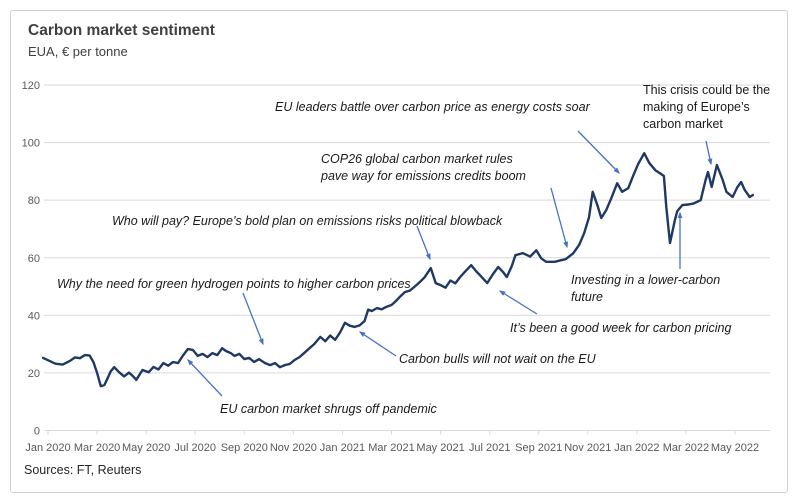  What do you see at coordinates (636, 448) in the screenshot?
I see `x-tick-label: Jan 2022` at bounding box center [636, 448].